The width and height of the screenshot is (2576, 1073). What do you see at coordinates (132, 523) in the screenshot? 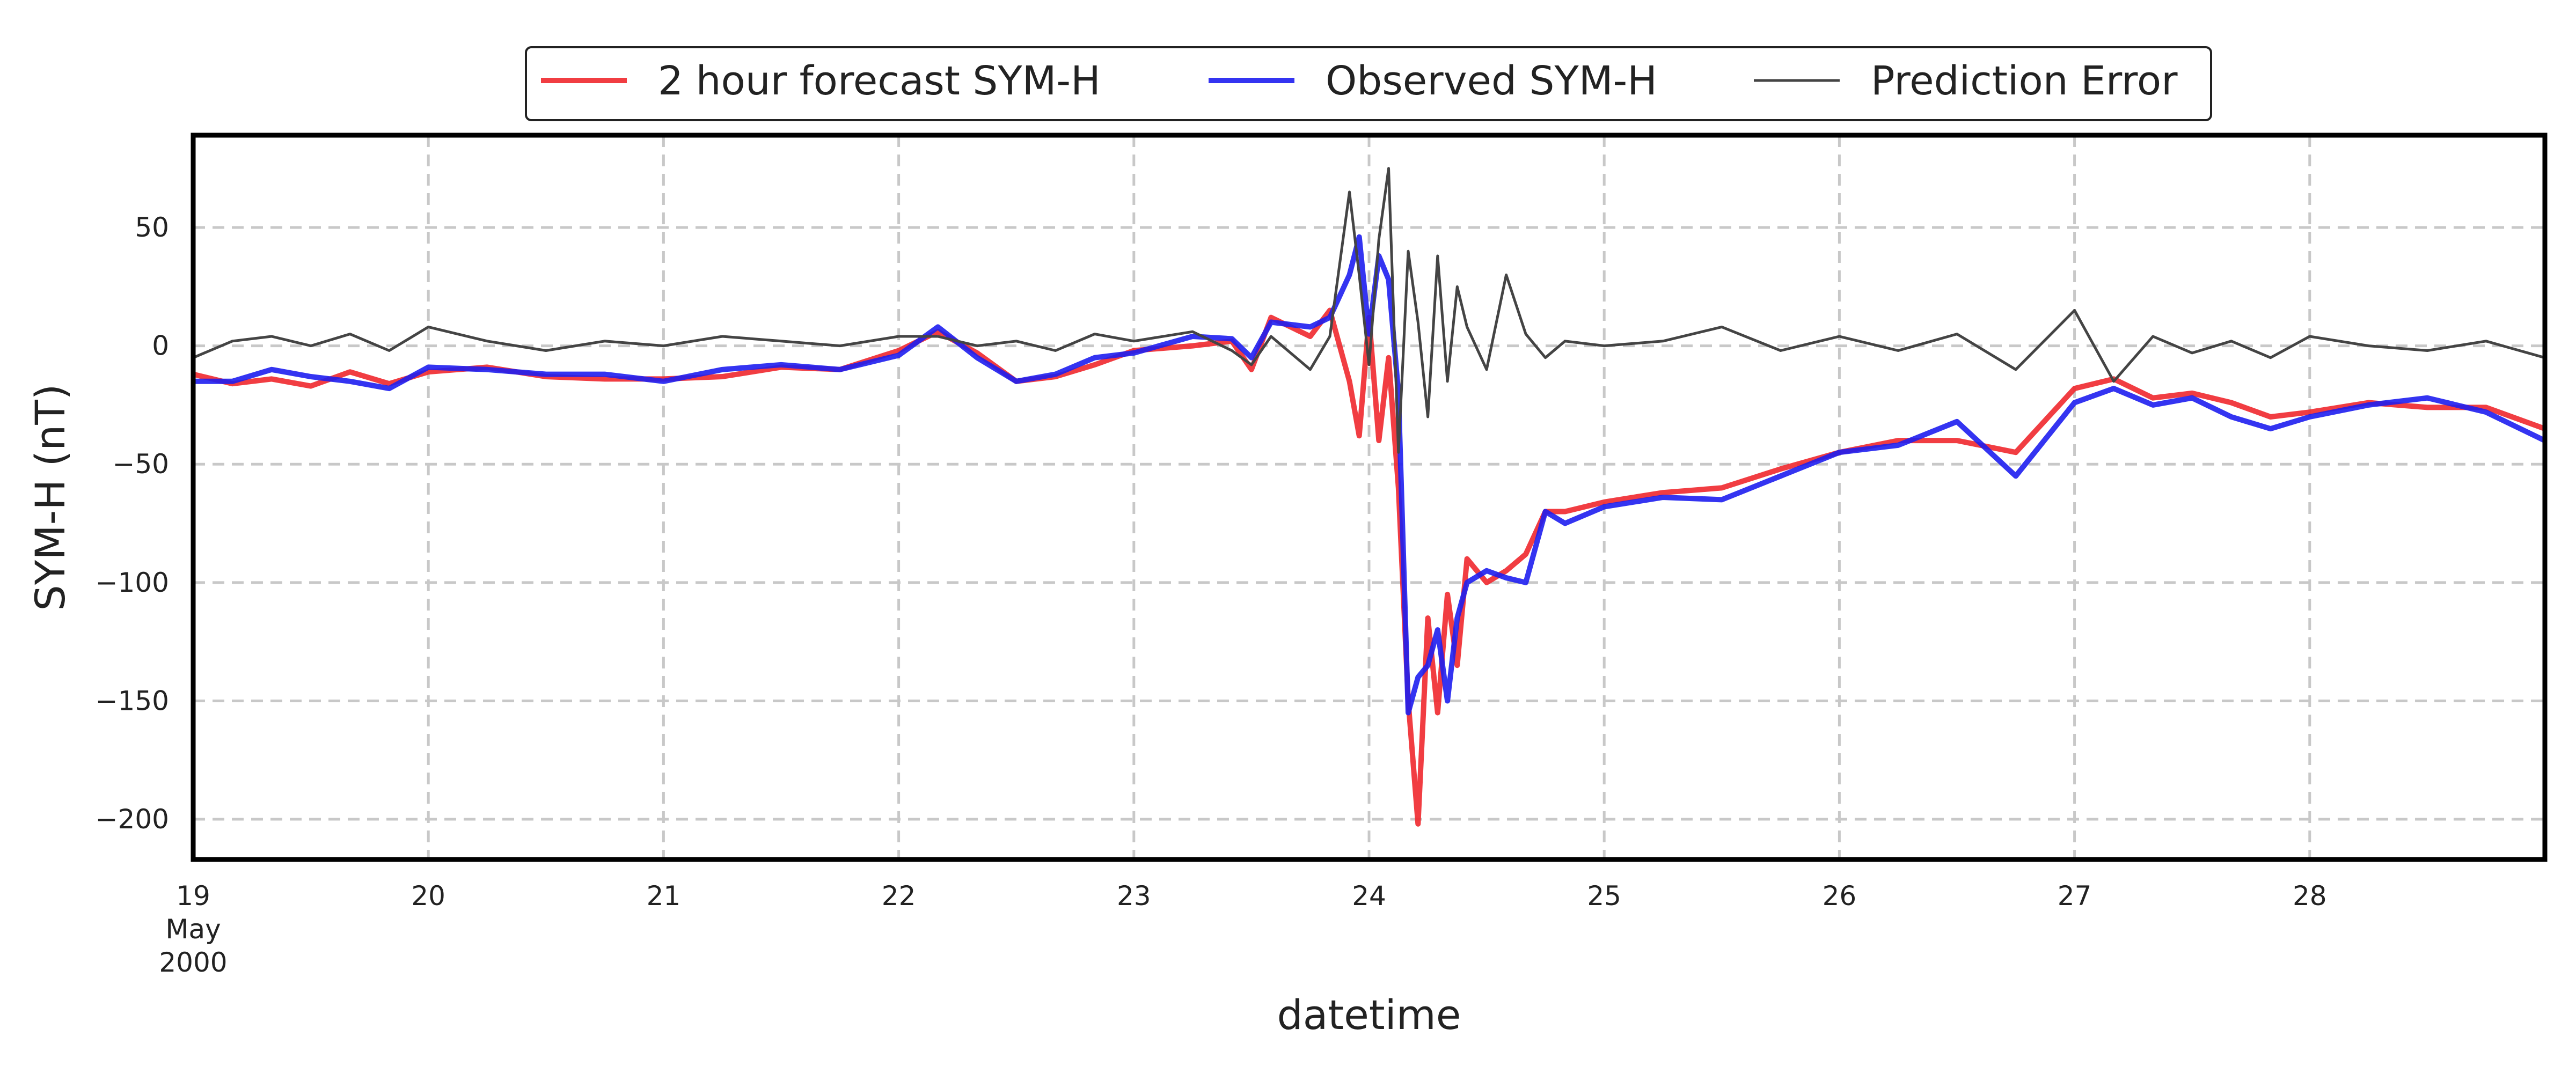
I see `y-axis-ticks: 50 0 −50 −100 −150 −200` at bounding box center [132, 523].